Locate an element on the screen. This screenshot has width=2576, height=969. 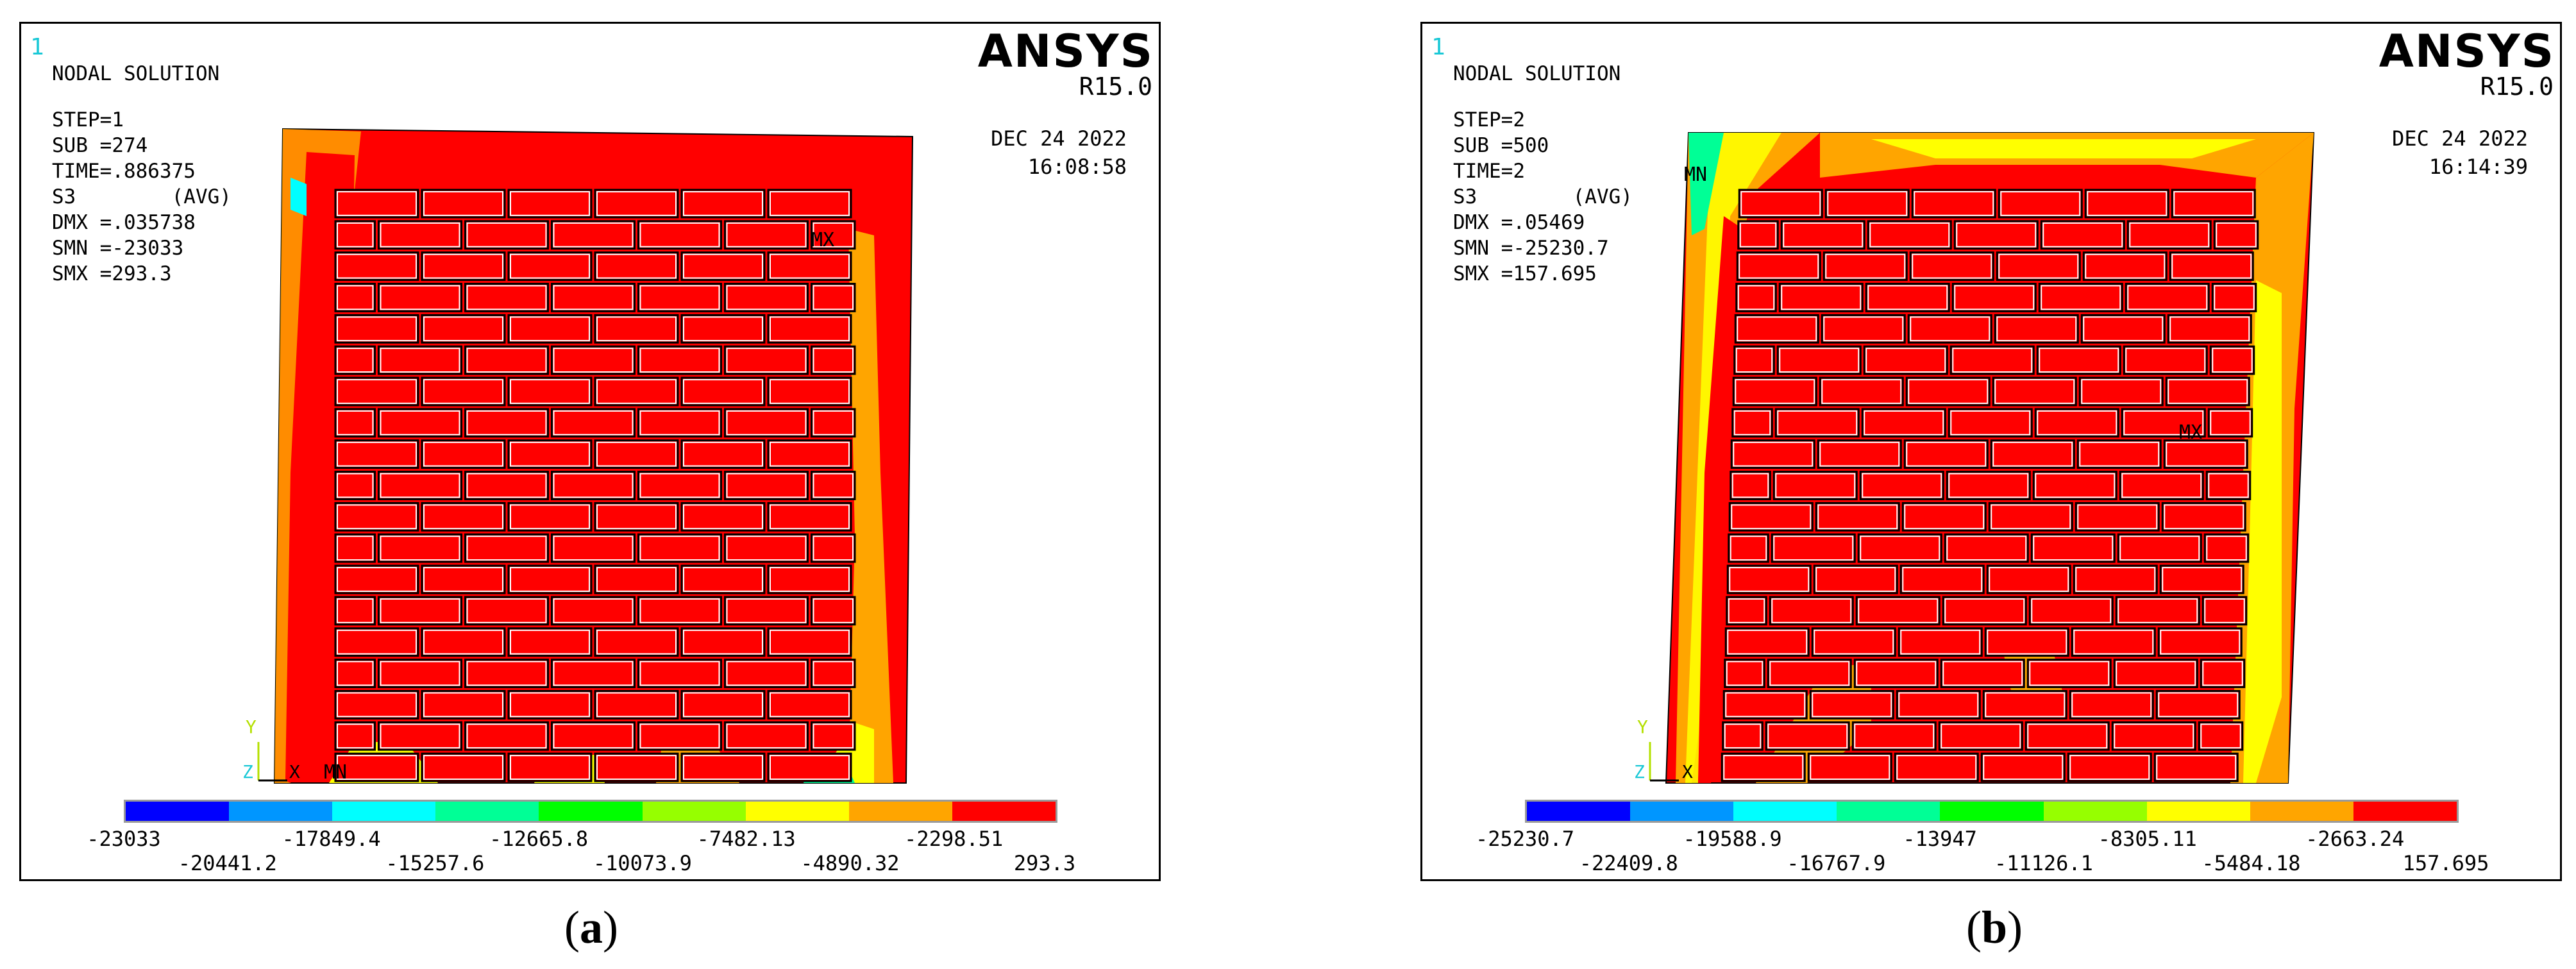
legend-label: 293.3 is located at coordinates (1044, 863).